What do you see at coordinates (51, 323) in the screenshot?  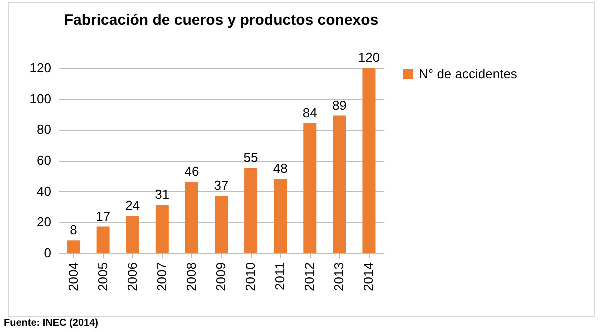 I see `source-note: Fuente: INEC (2014)` at bounding box center [51, 323].